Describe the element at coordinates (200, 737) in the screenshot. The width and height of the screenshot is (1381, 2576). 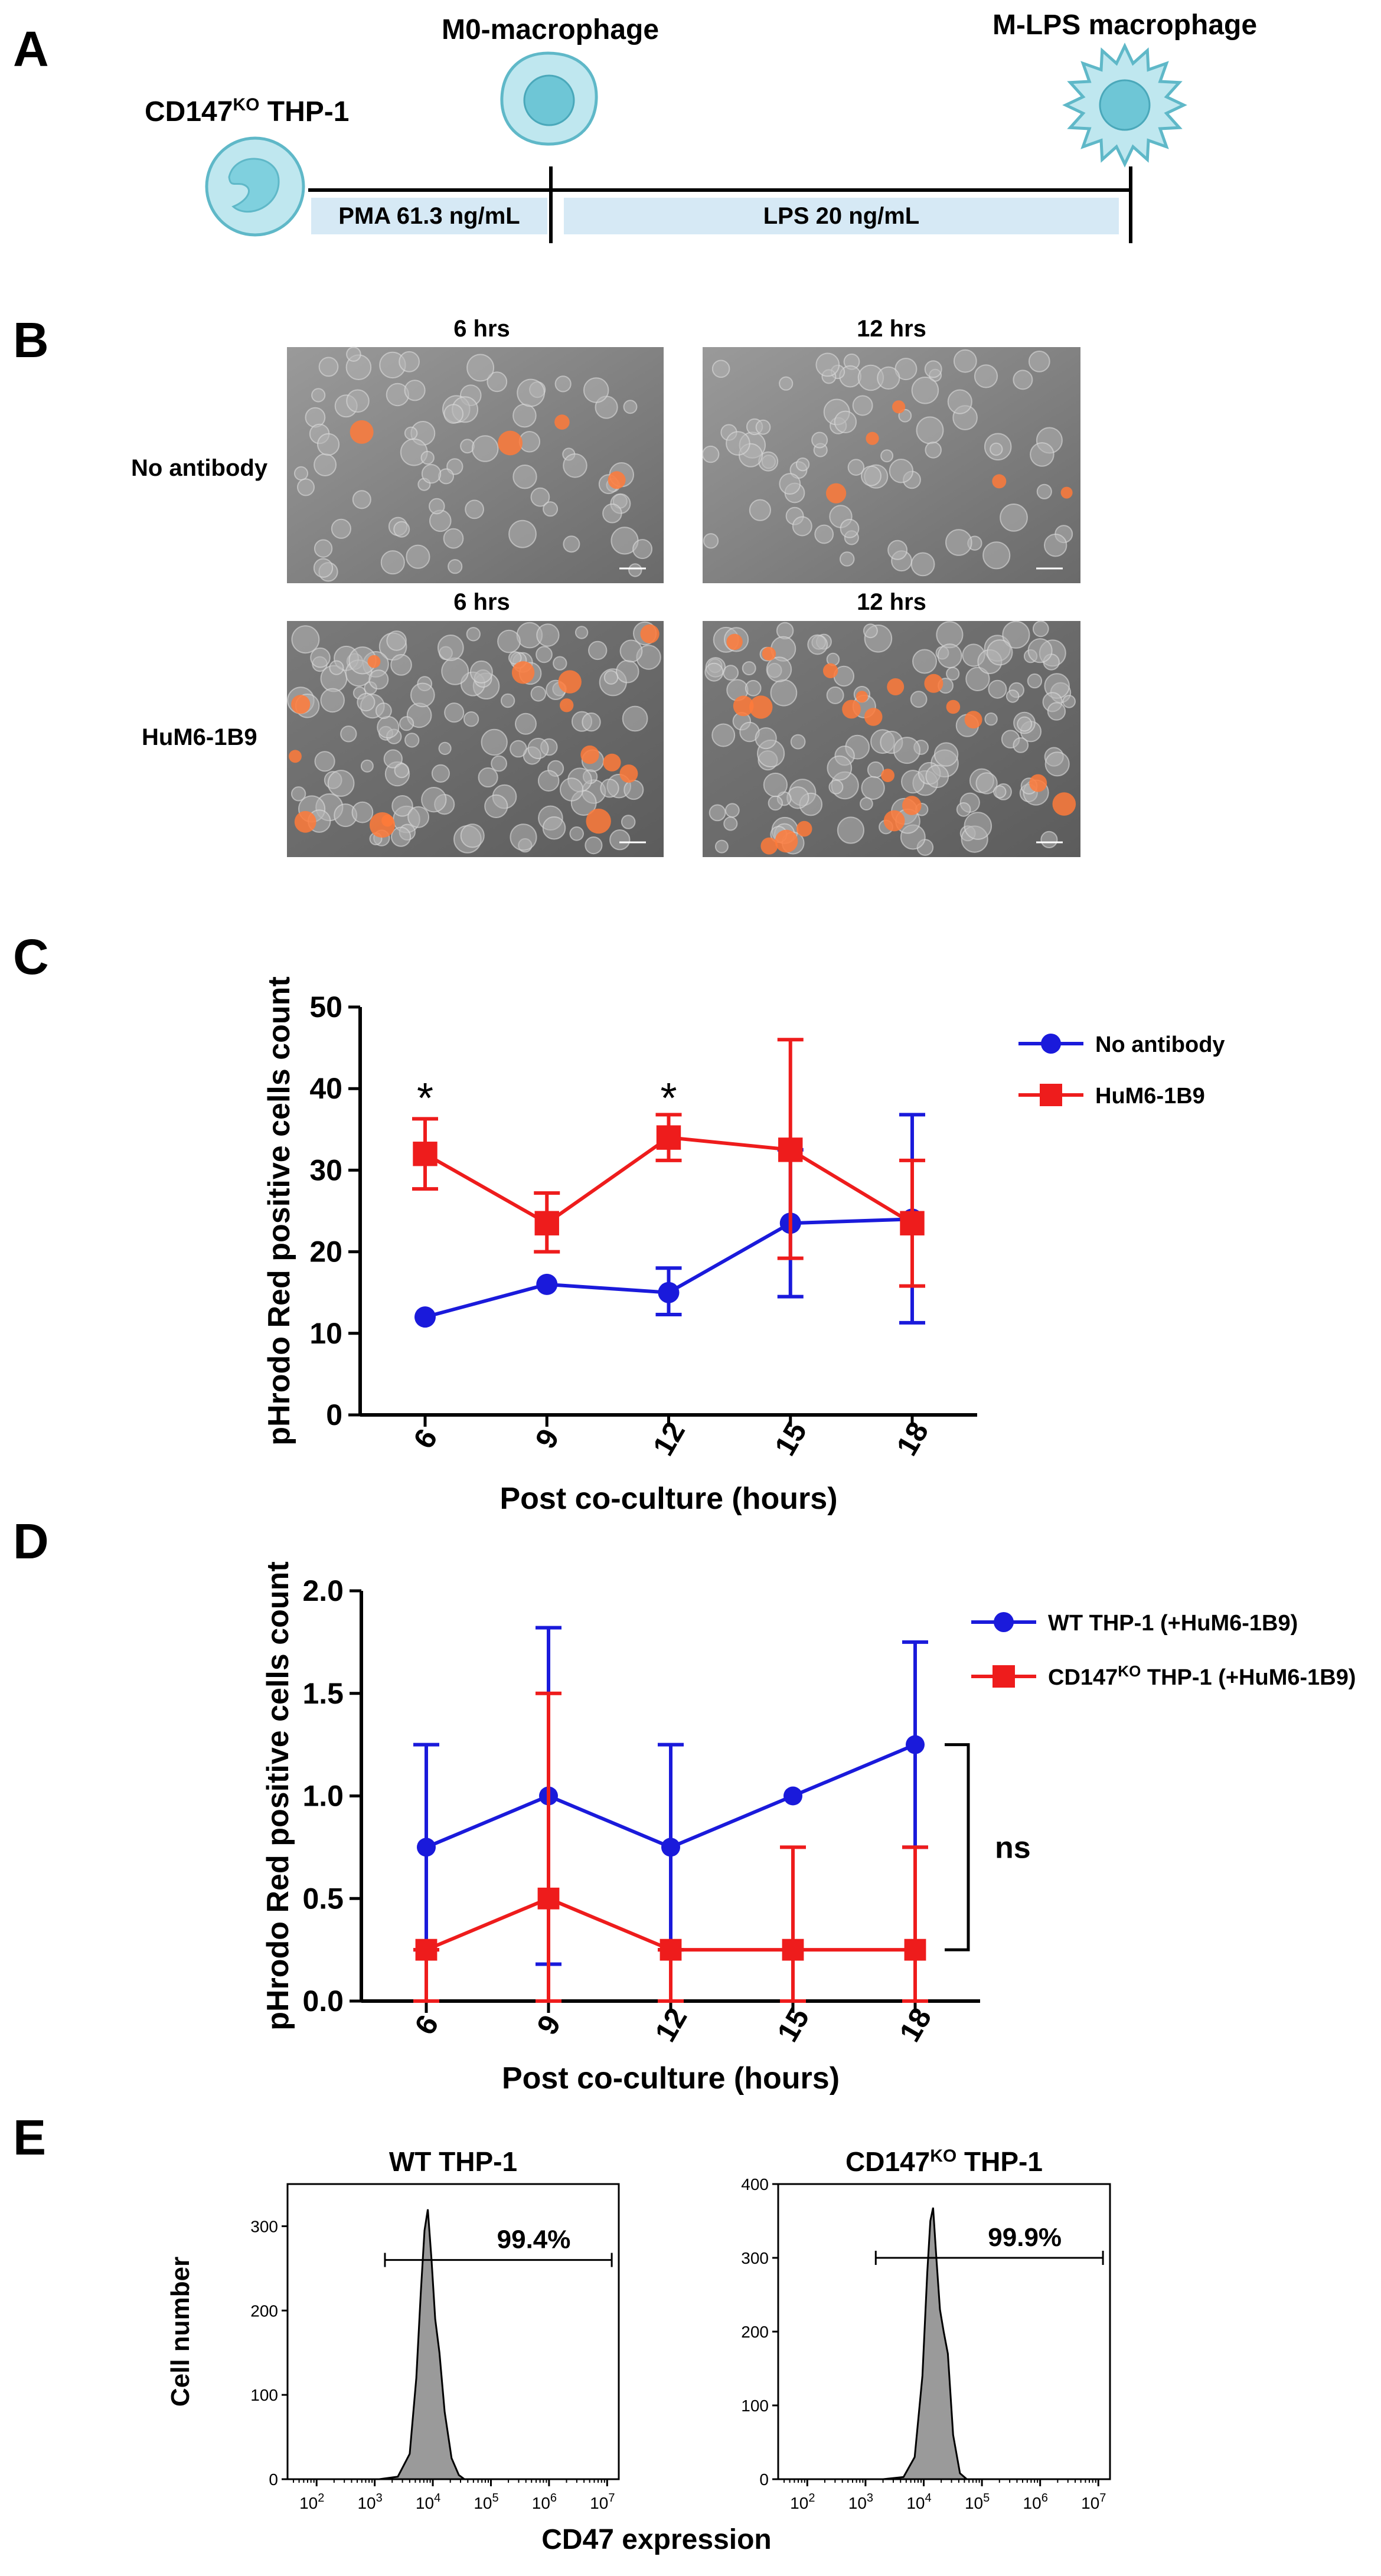
I see `row-label-hum6: HuM6-1B9` at that location.